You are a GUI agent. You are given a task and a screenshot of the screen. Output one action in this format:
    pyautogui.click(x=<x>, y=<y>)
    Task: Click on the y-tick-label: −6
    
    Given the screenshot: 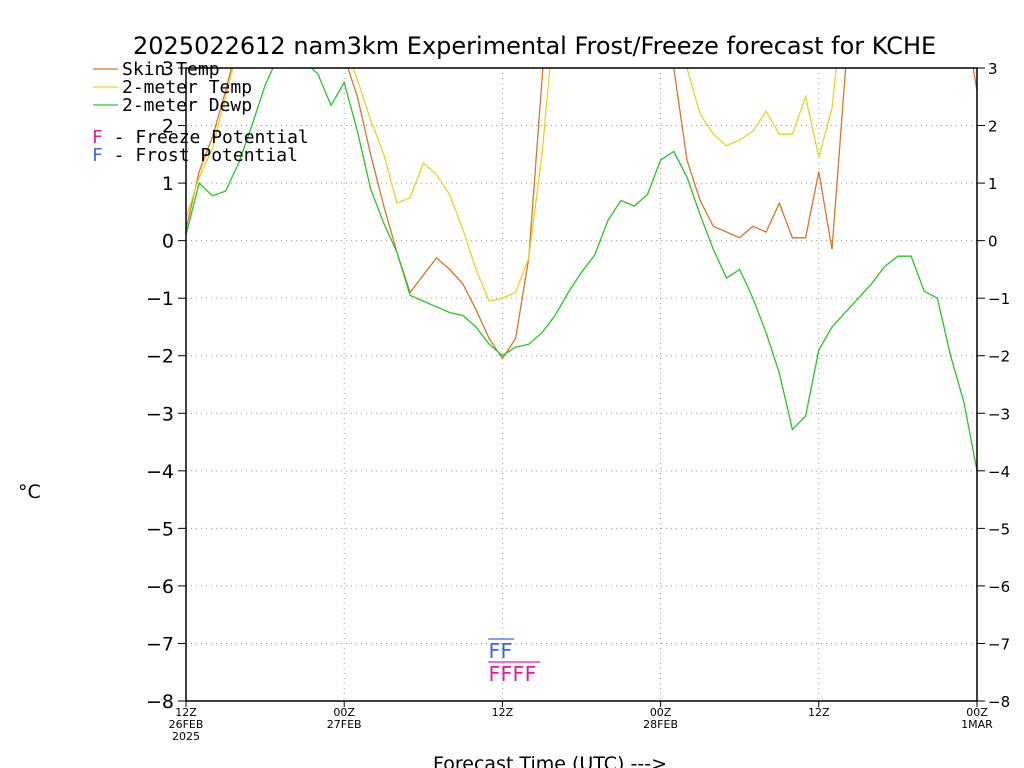 What is the action you would take?
    pyautogui.click(x=160, y=587)
    